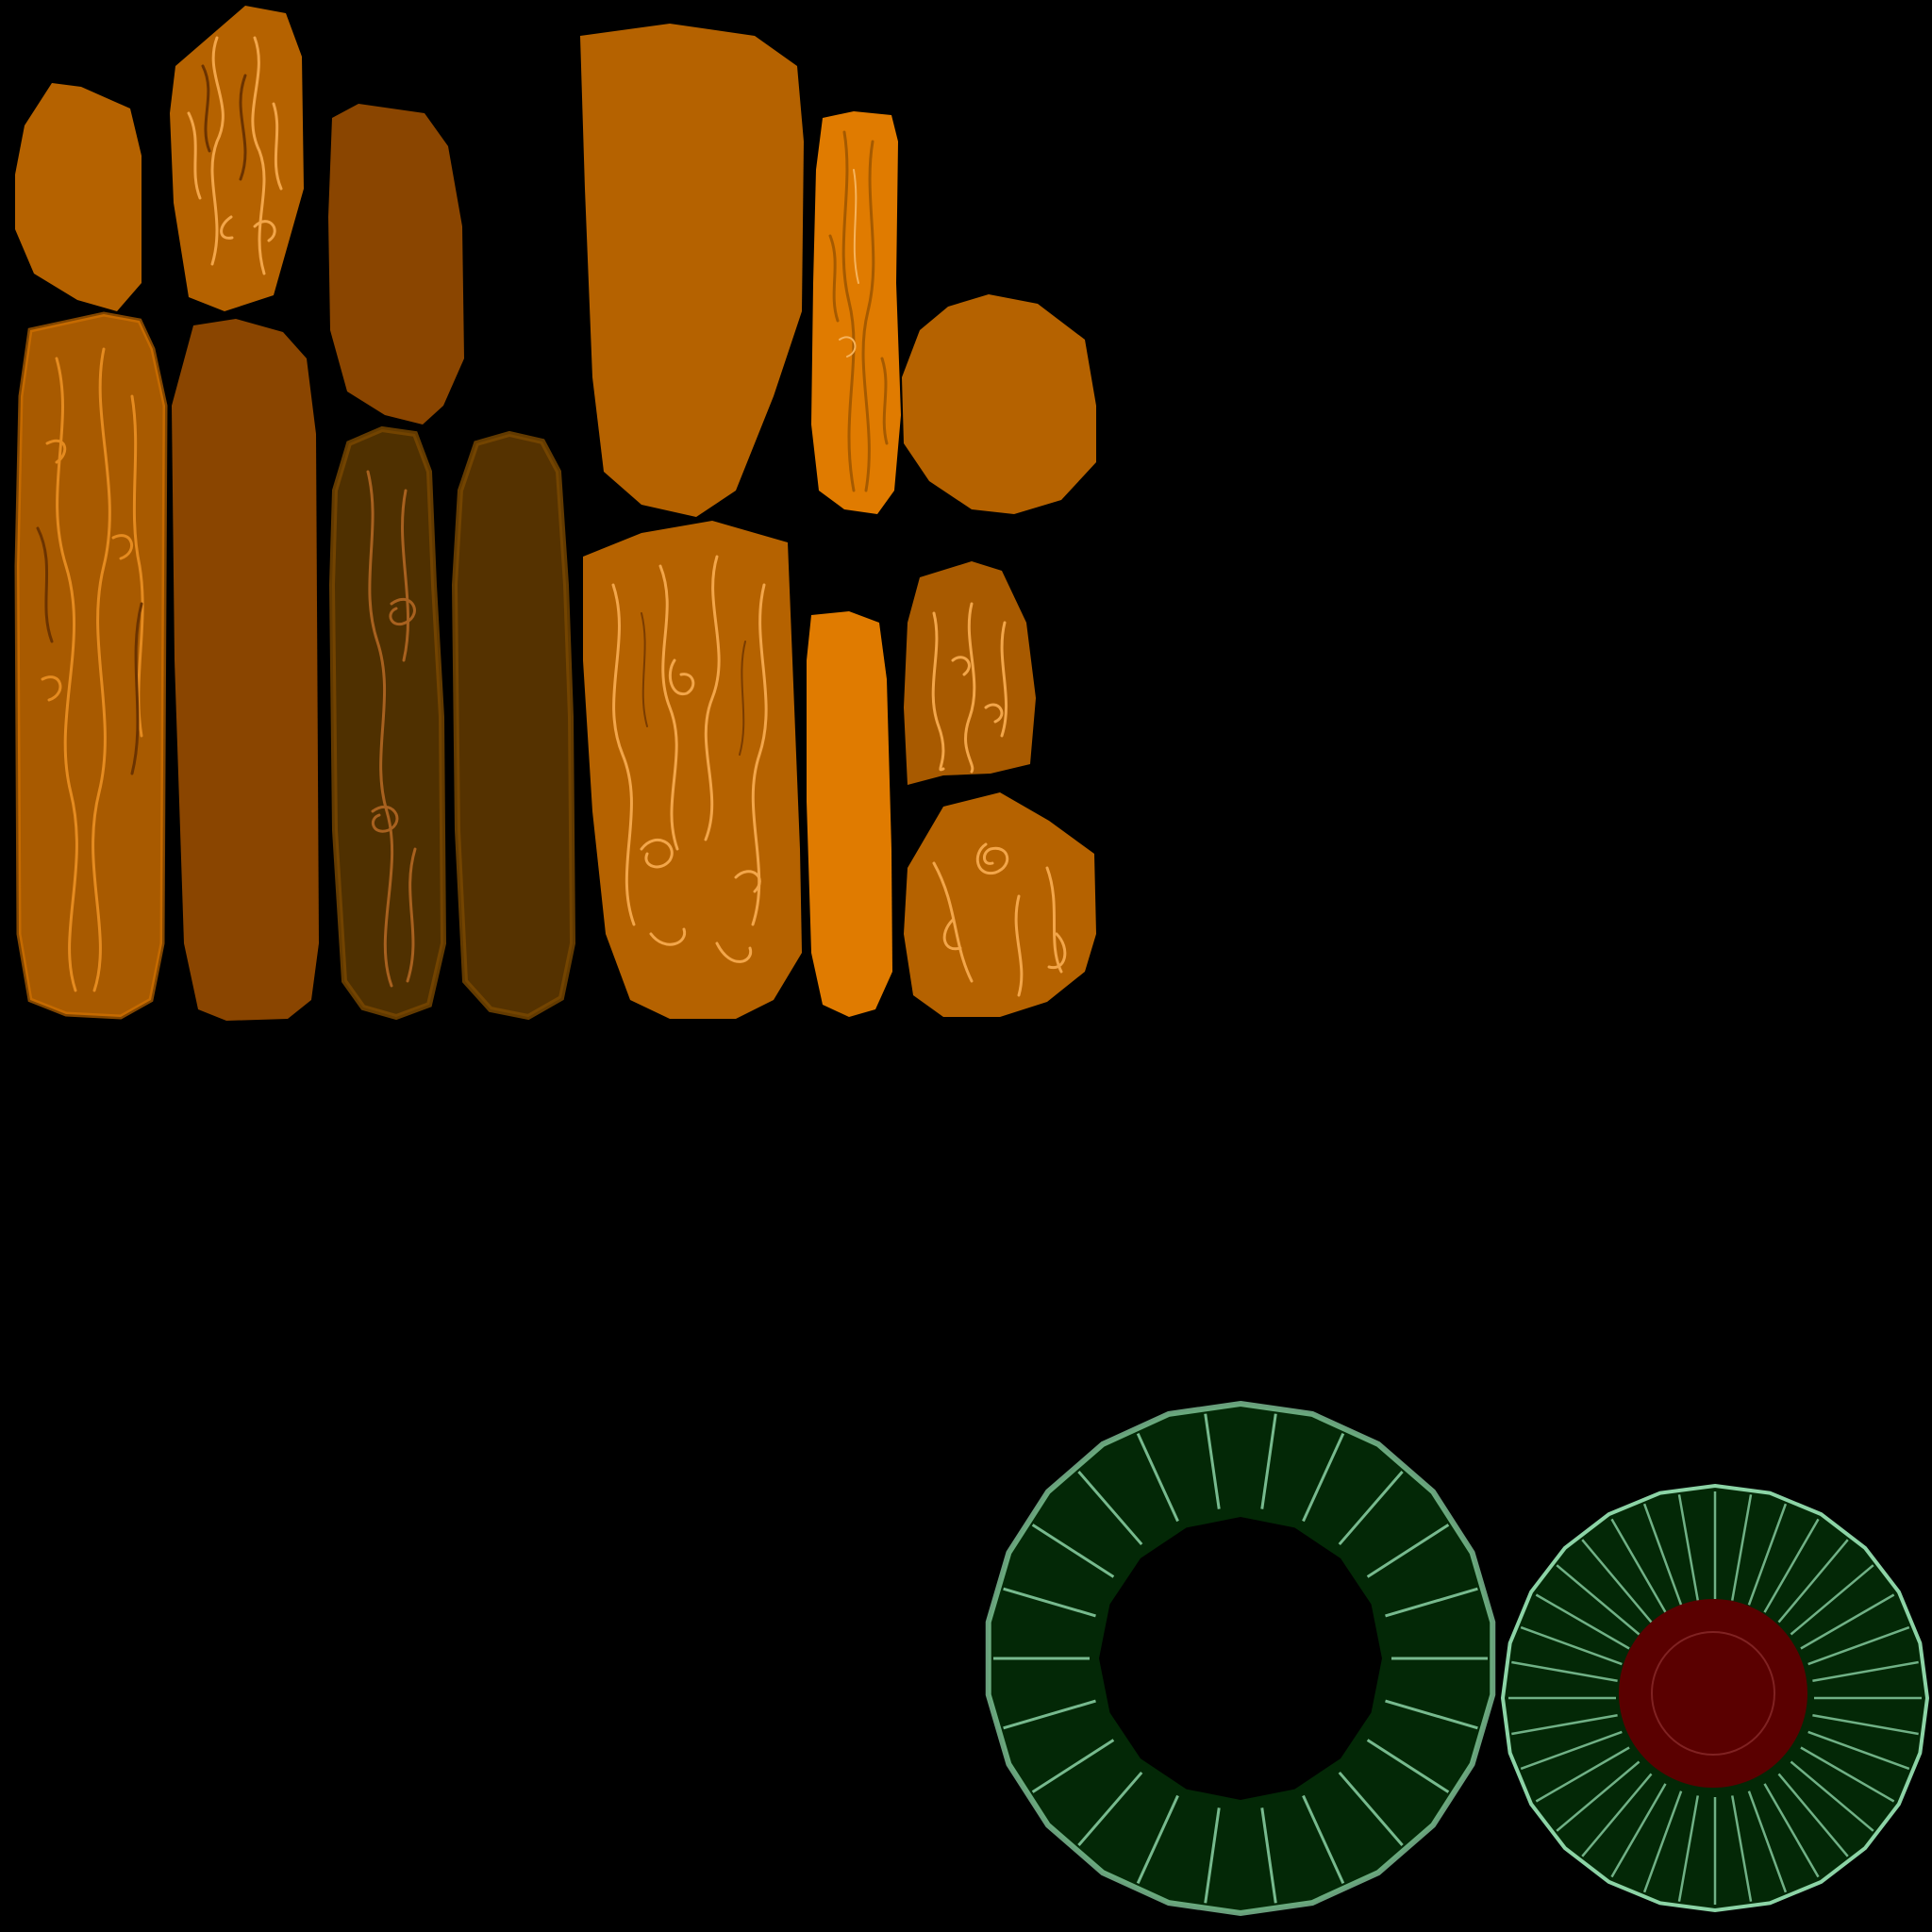 This screenshot has height=1932, width=1932. What do you see at coordinates (79, 197) in the screenshot?
I see `wood-plank-a` at bounding box center [79, 197].